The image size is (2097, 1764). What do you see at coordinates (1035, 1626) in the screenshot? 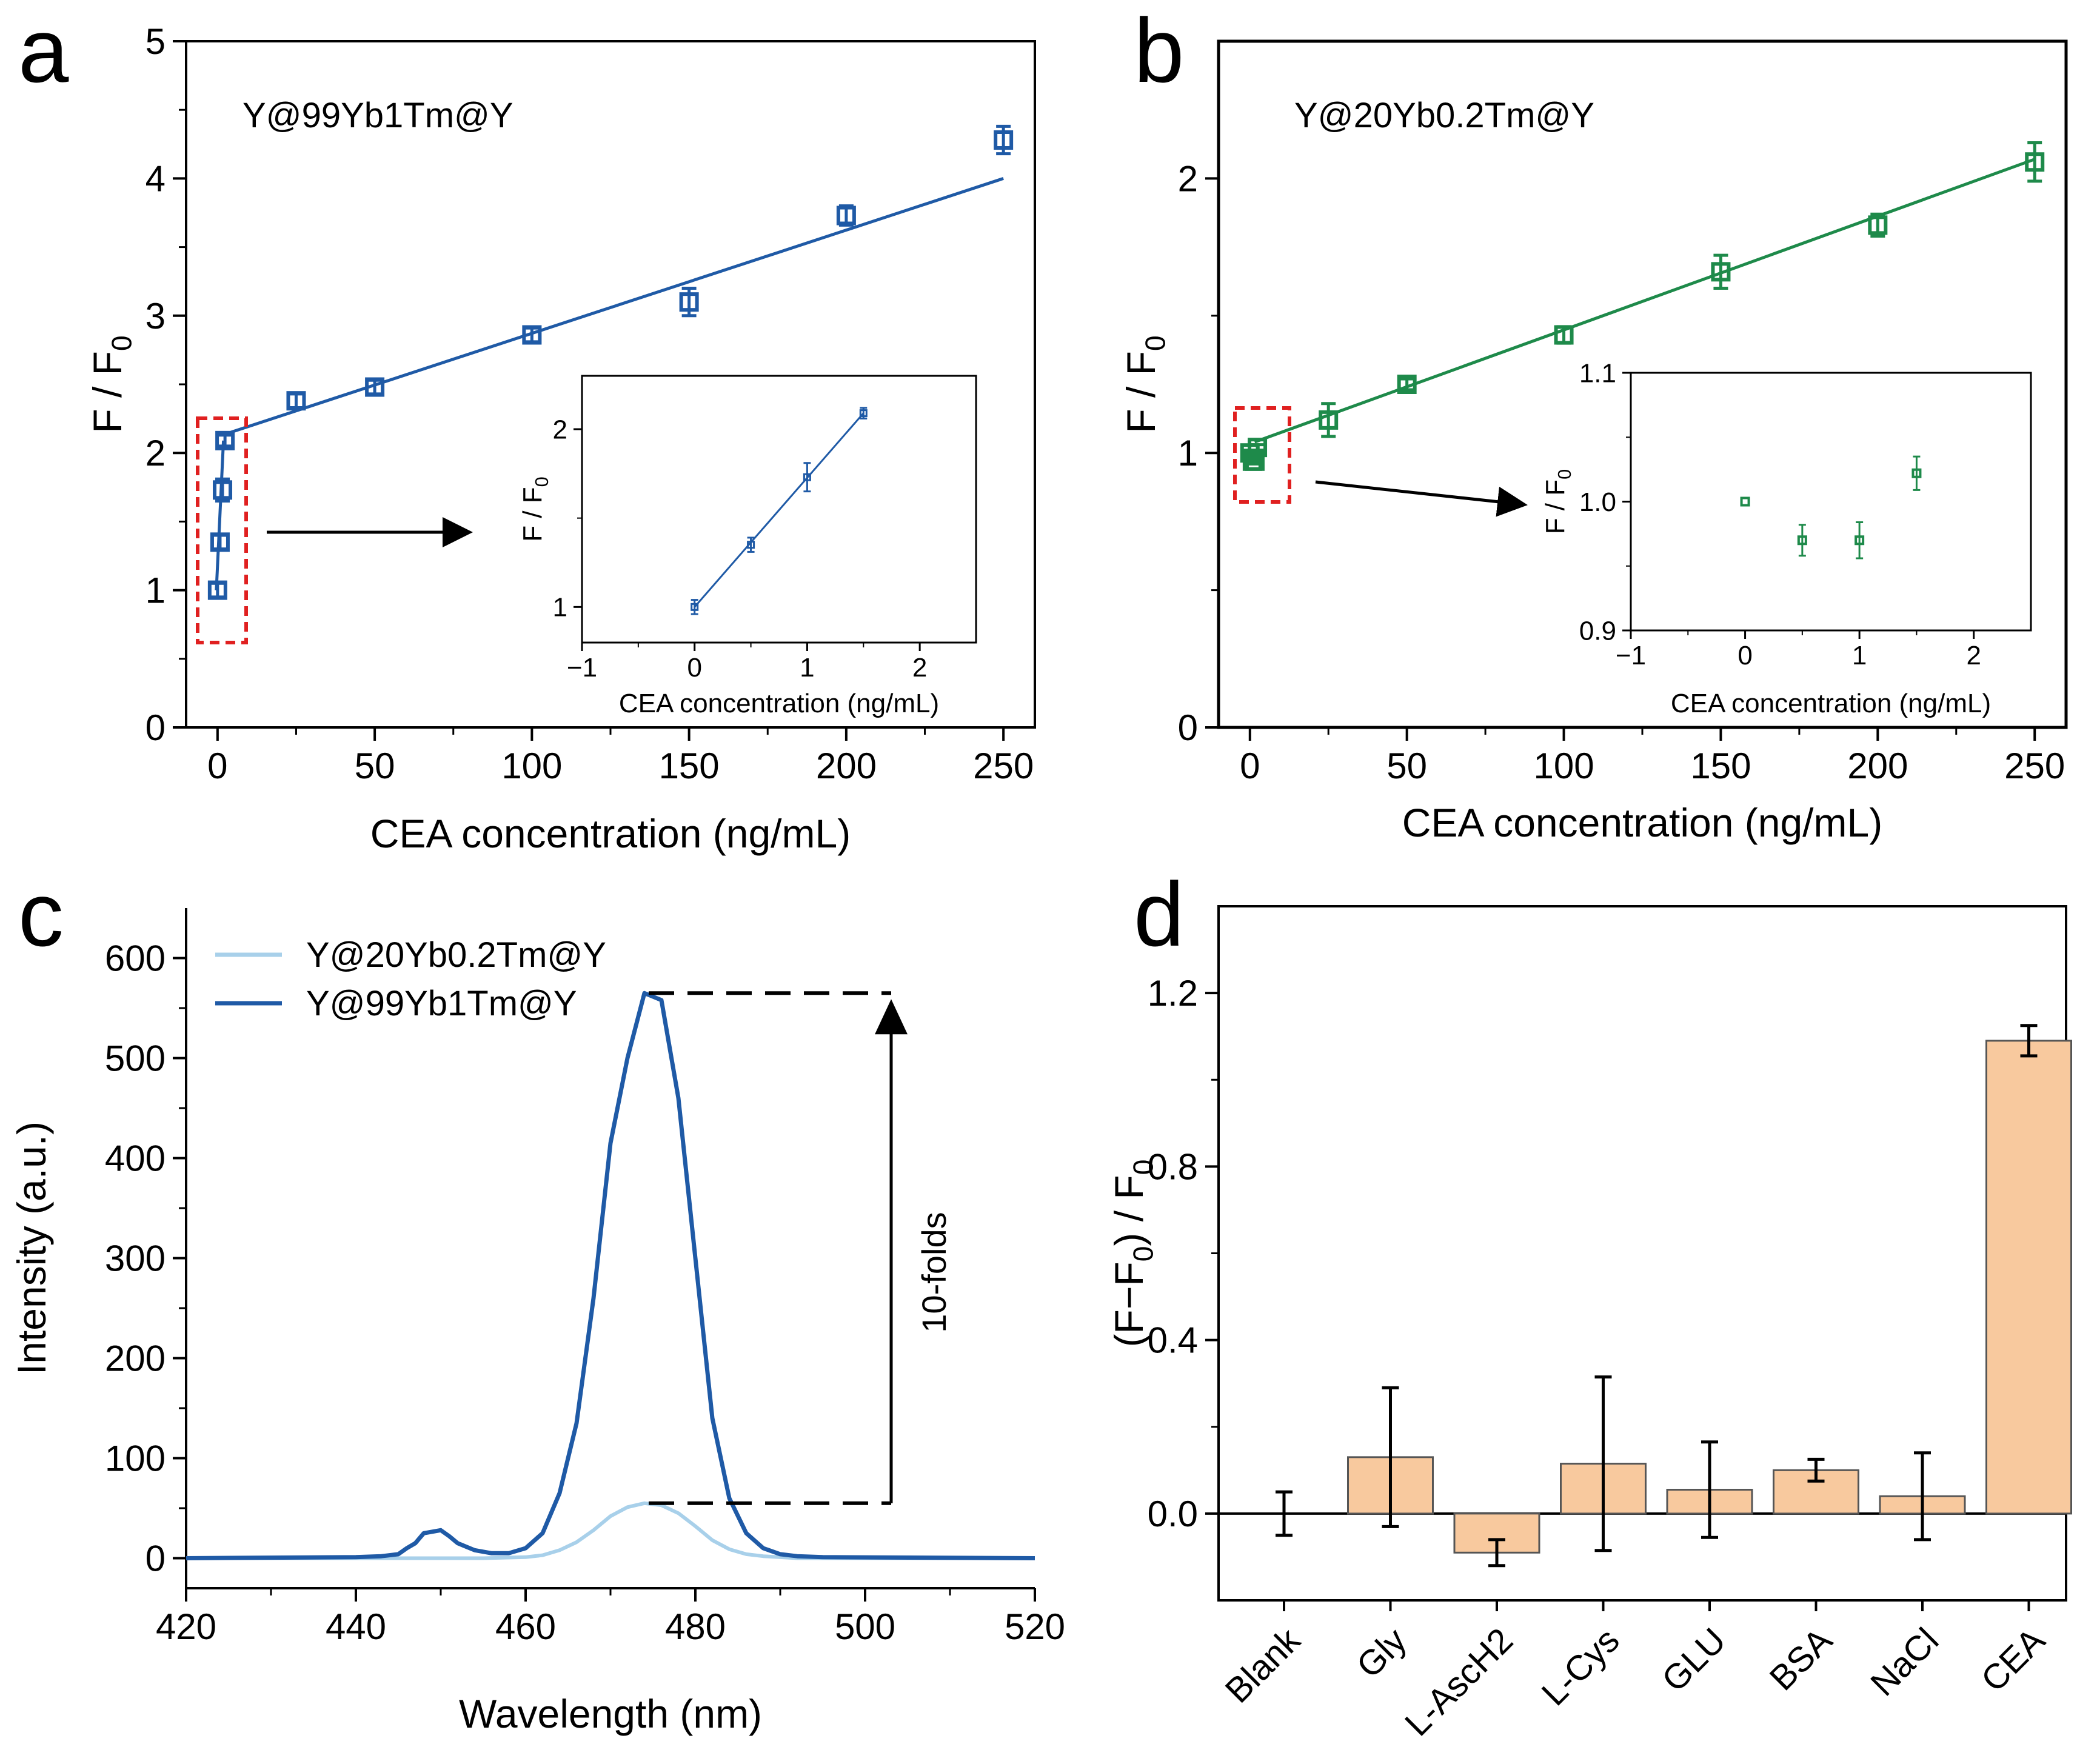
I see `panel-c-x-tick-label: 520` at bounding box center [1035, 1626].